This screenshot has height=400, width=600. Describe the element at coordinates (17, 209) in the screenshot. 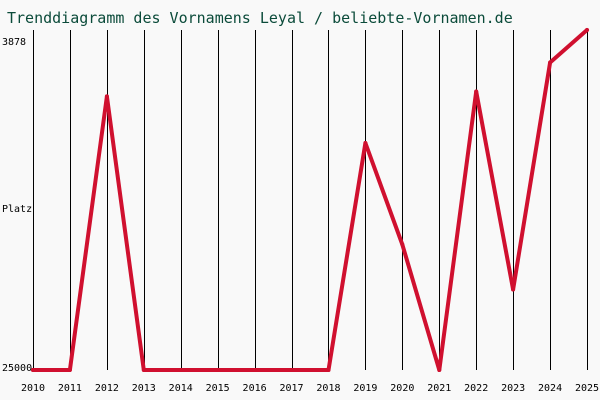

I see `y-axis-title: Platz` at that location.